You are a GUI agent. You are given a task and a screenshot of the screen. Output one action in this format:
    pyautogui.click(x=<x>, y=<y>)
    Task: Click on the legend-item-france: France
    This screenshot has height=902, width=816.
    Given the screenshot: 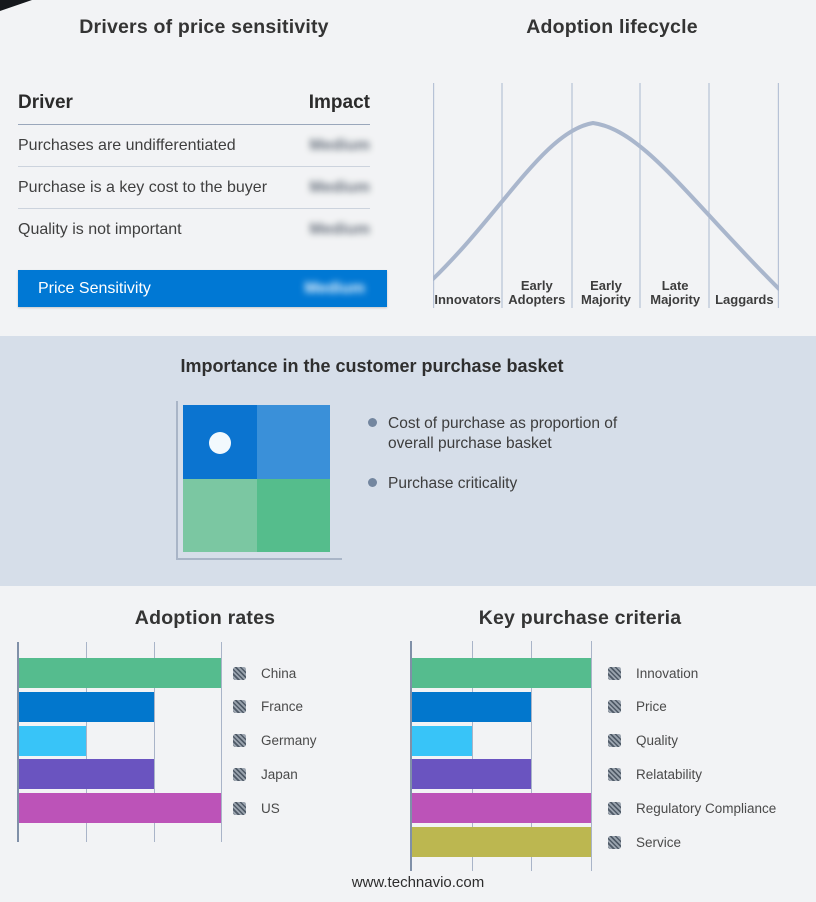 What is the action you would take?
    pyautogui.click(x=268, y=707)
    